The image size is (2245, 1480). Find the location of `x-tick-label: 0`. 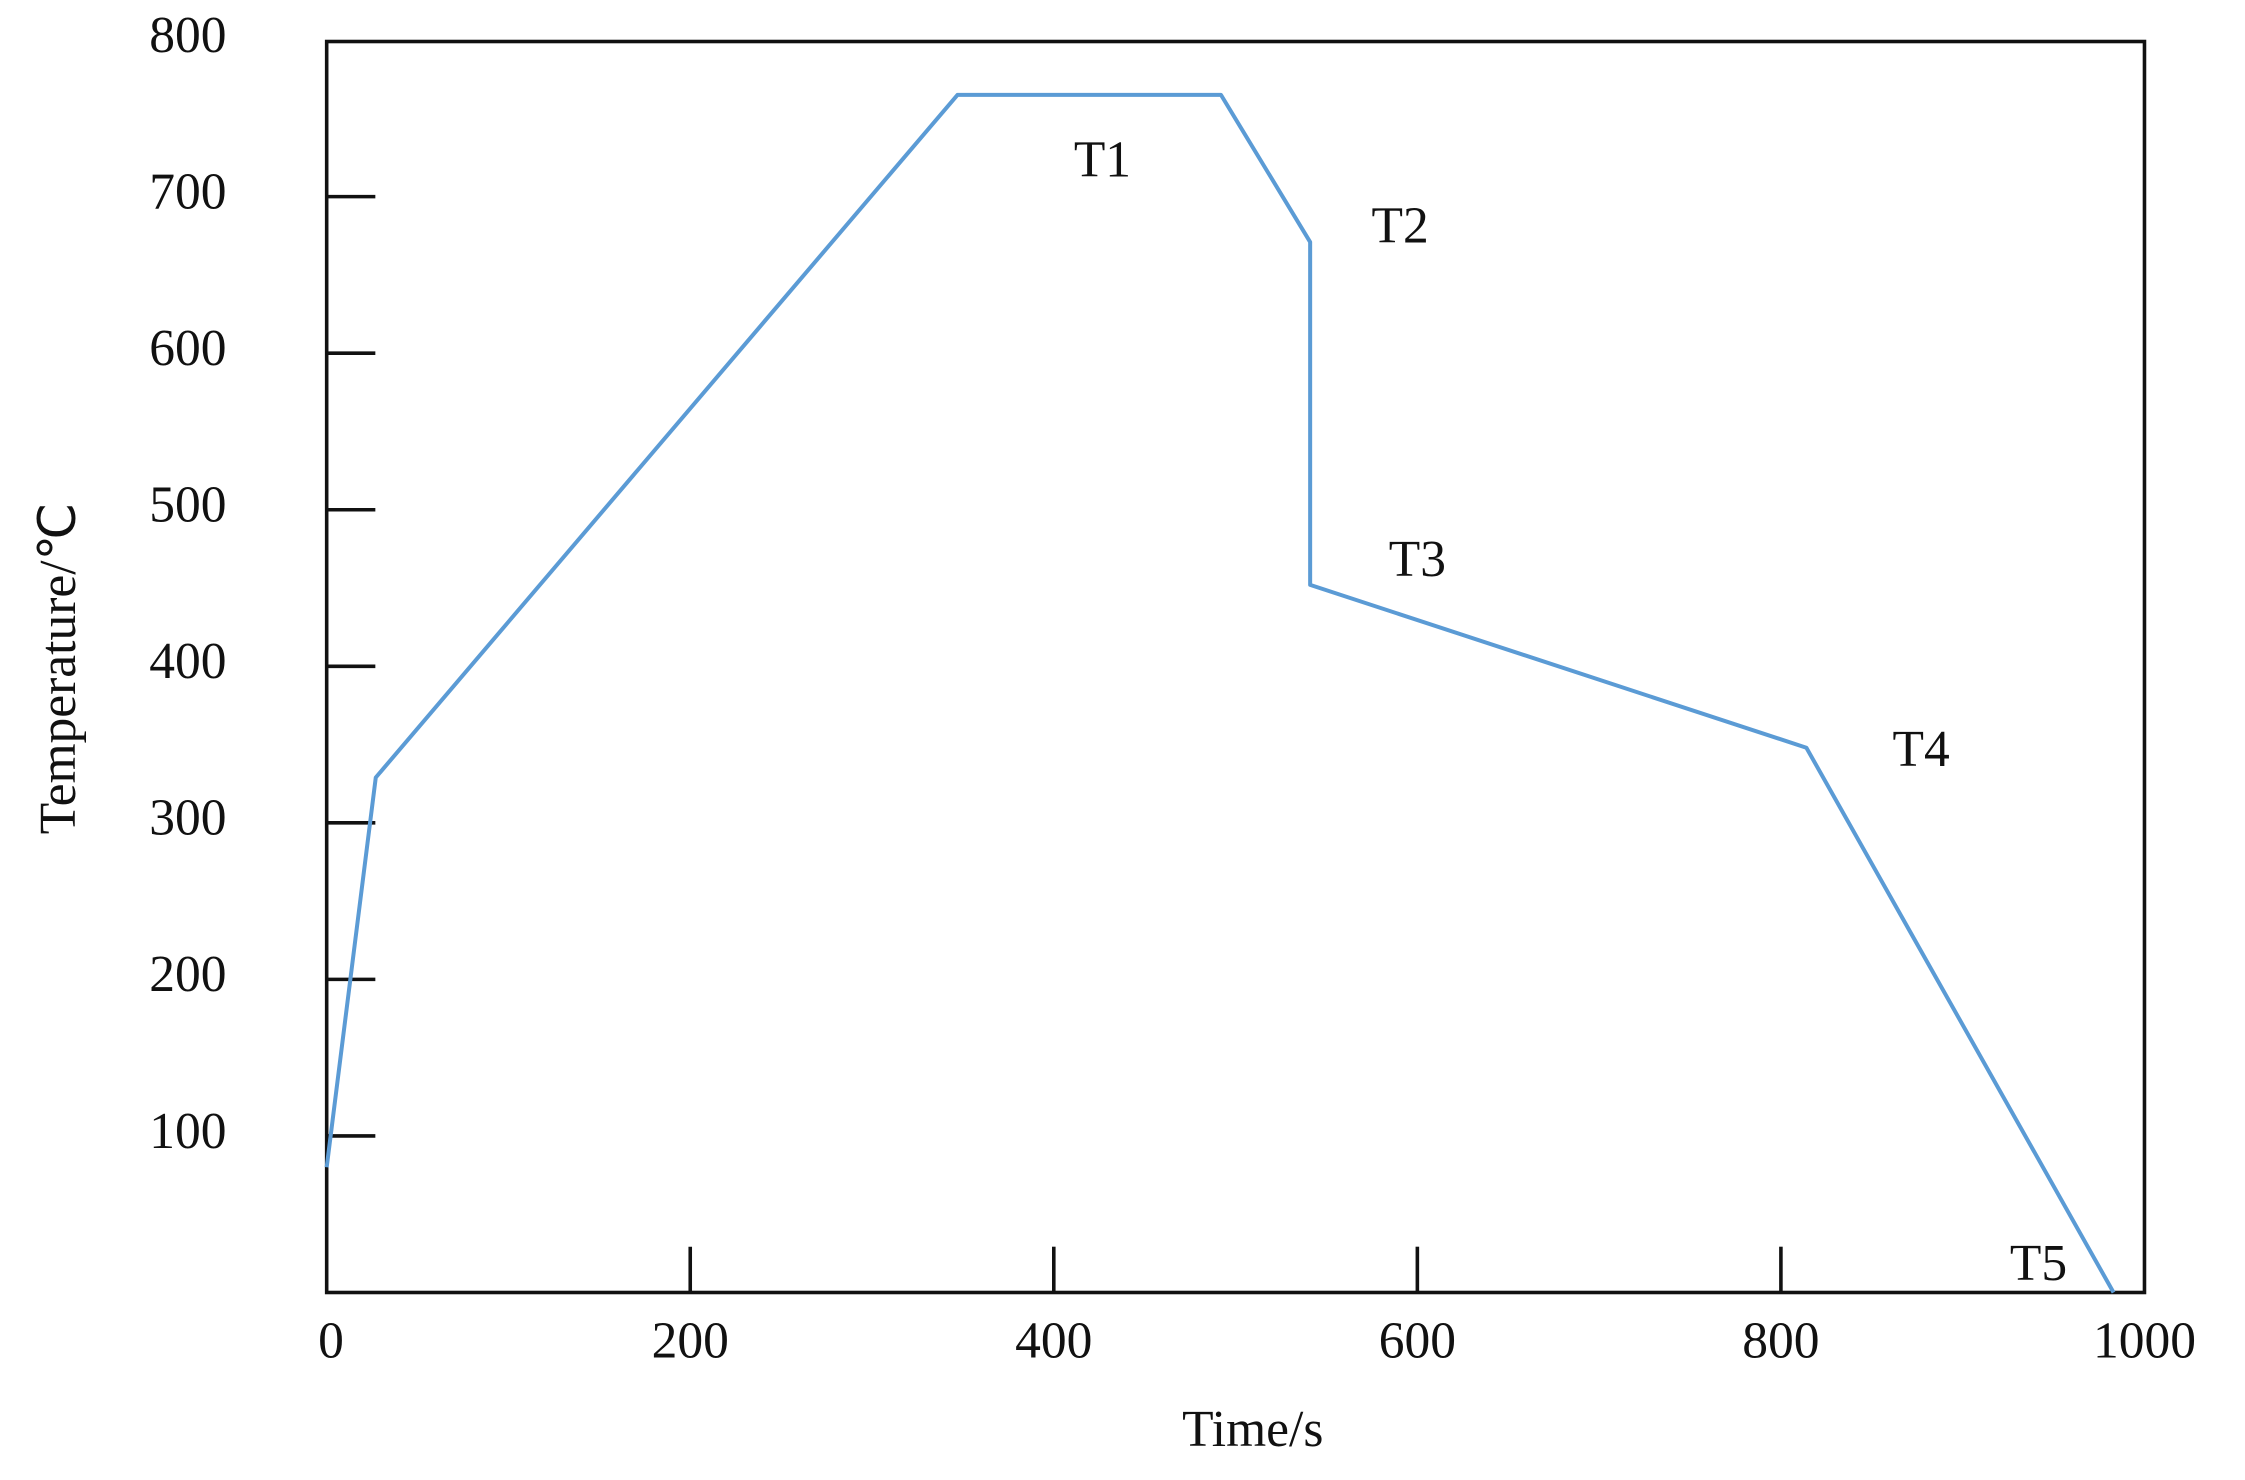

x-tick-label: 0 is located at coordinates (331, 1340).